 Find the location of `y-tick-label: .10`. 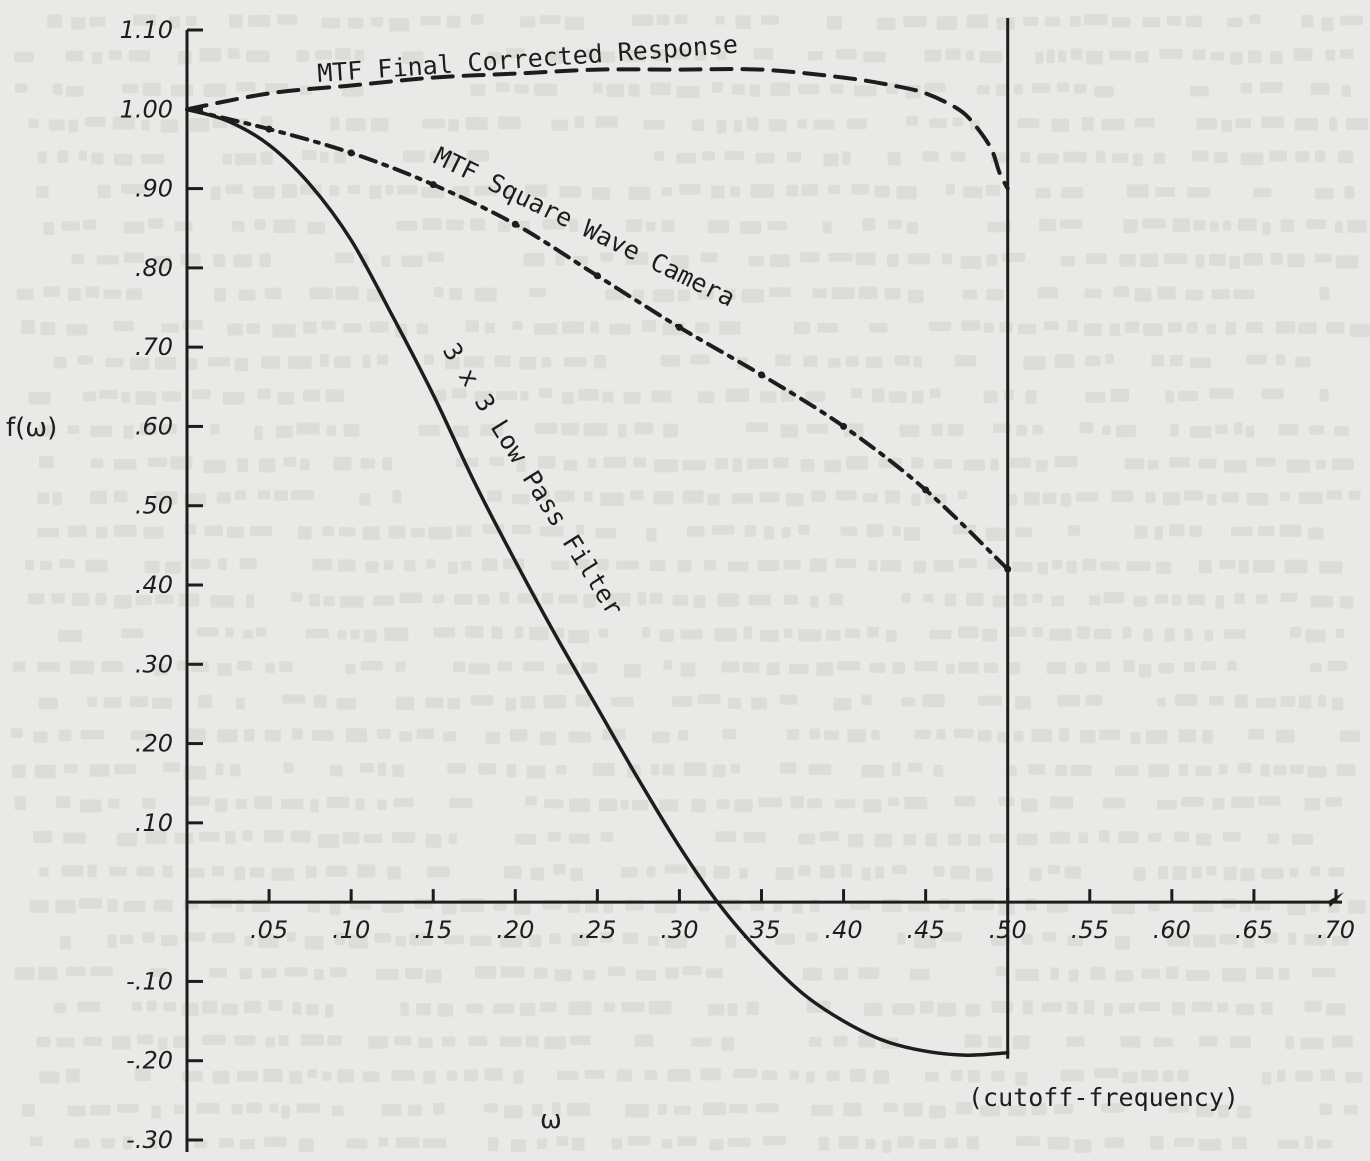

y-tick-label: .10 is located at coordinates (154, 823).